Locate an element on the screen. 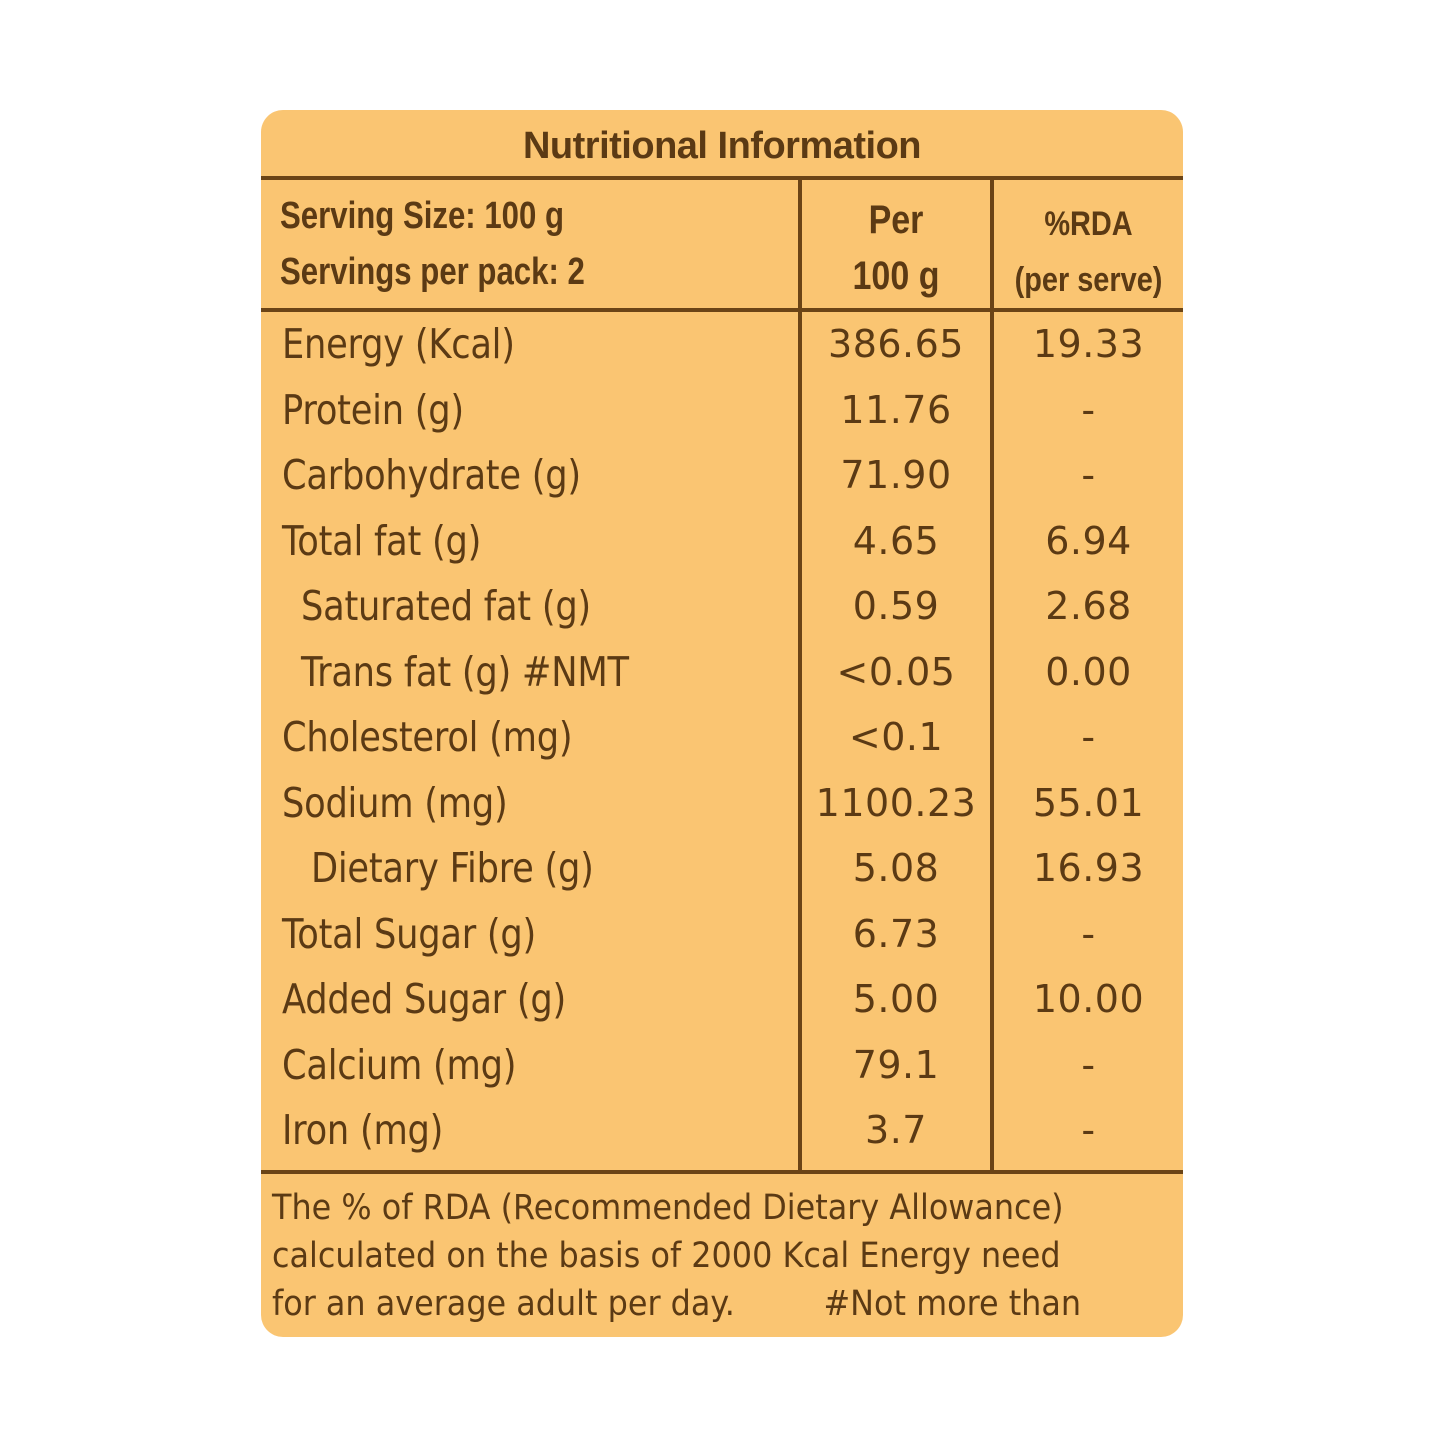 This screenshot has width=1445, height=1445. nutrient-label: Trans fat (g) #NMT is located at coordinates (465, 671).